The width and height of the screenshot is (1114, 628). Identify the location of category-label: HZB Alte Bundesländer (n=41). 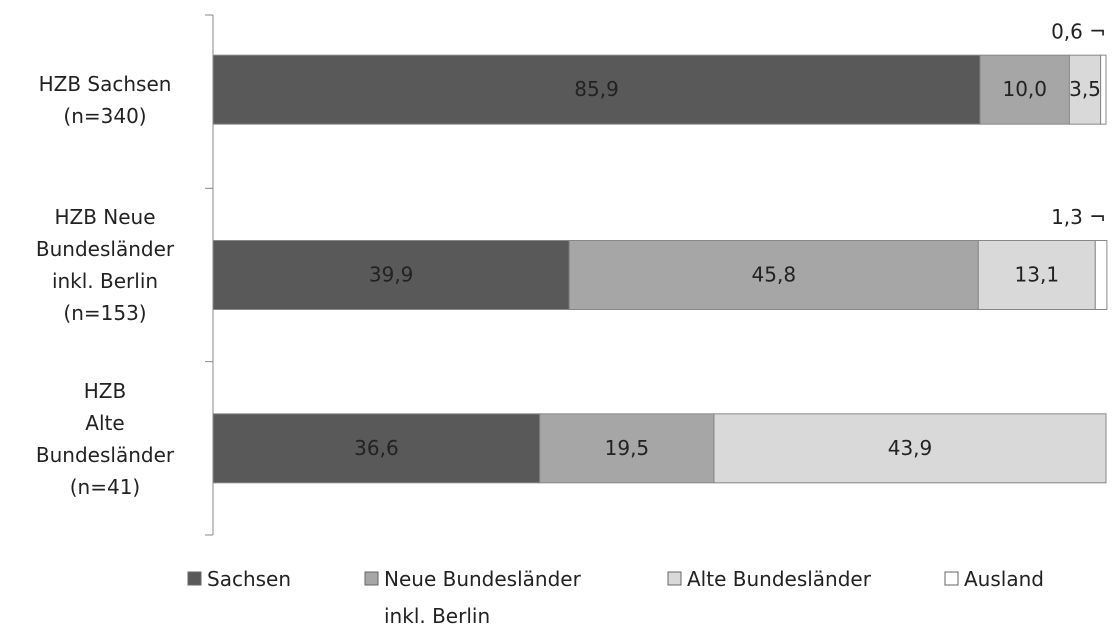
(105, 439).